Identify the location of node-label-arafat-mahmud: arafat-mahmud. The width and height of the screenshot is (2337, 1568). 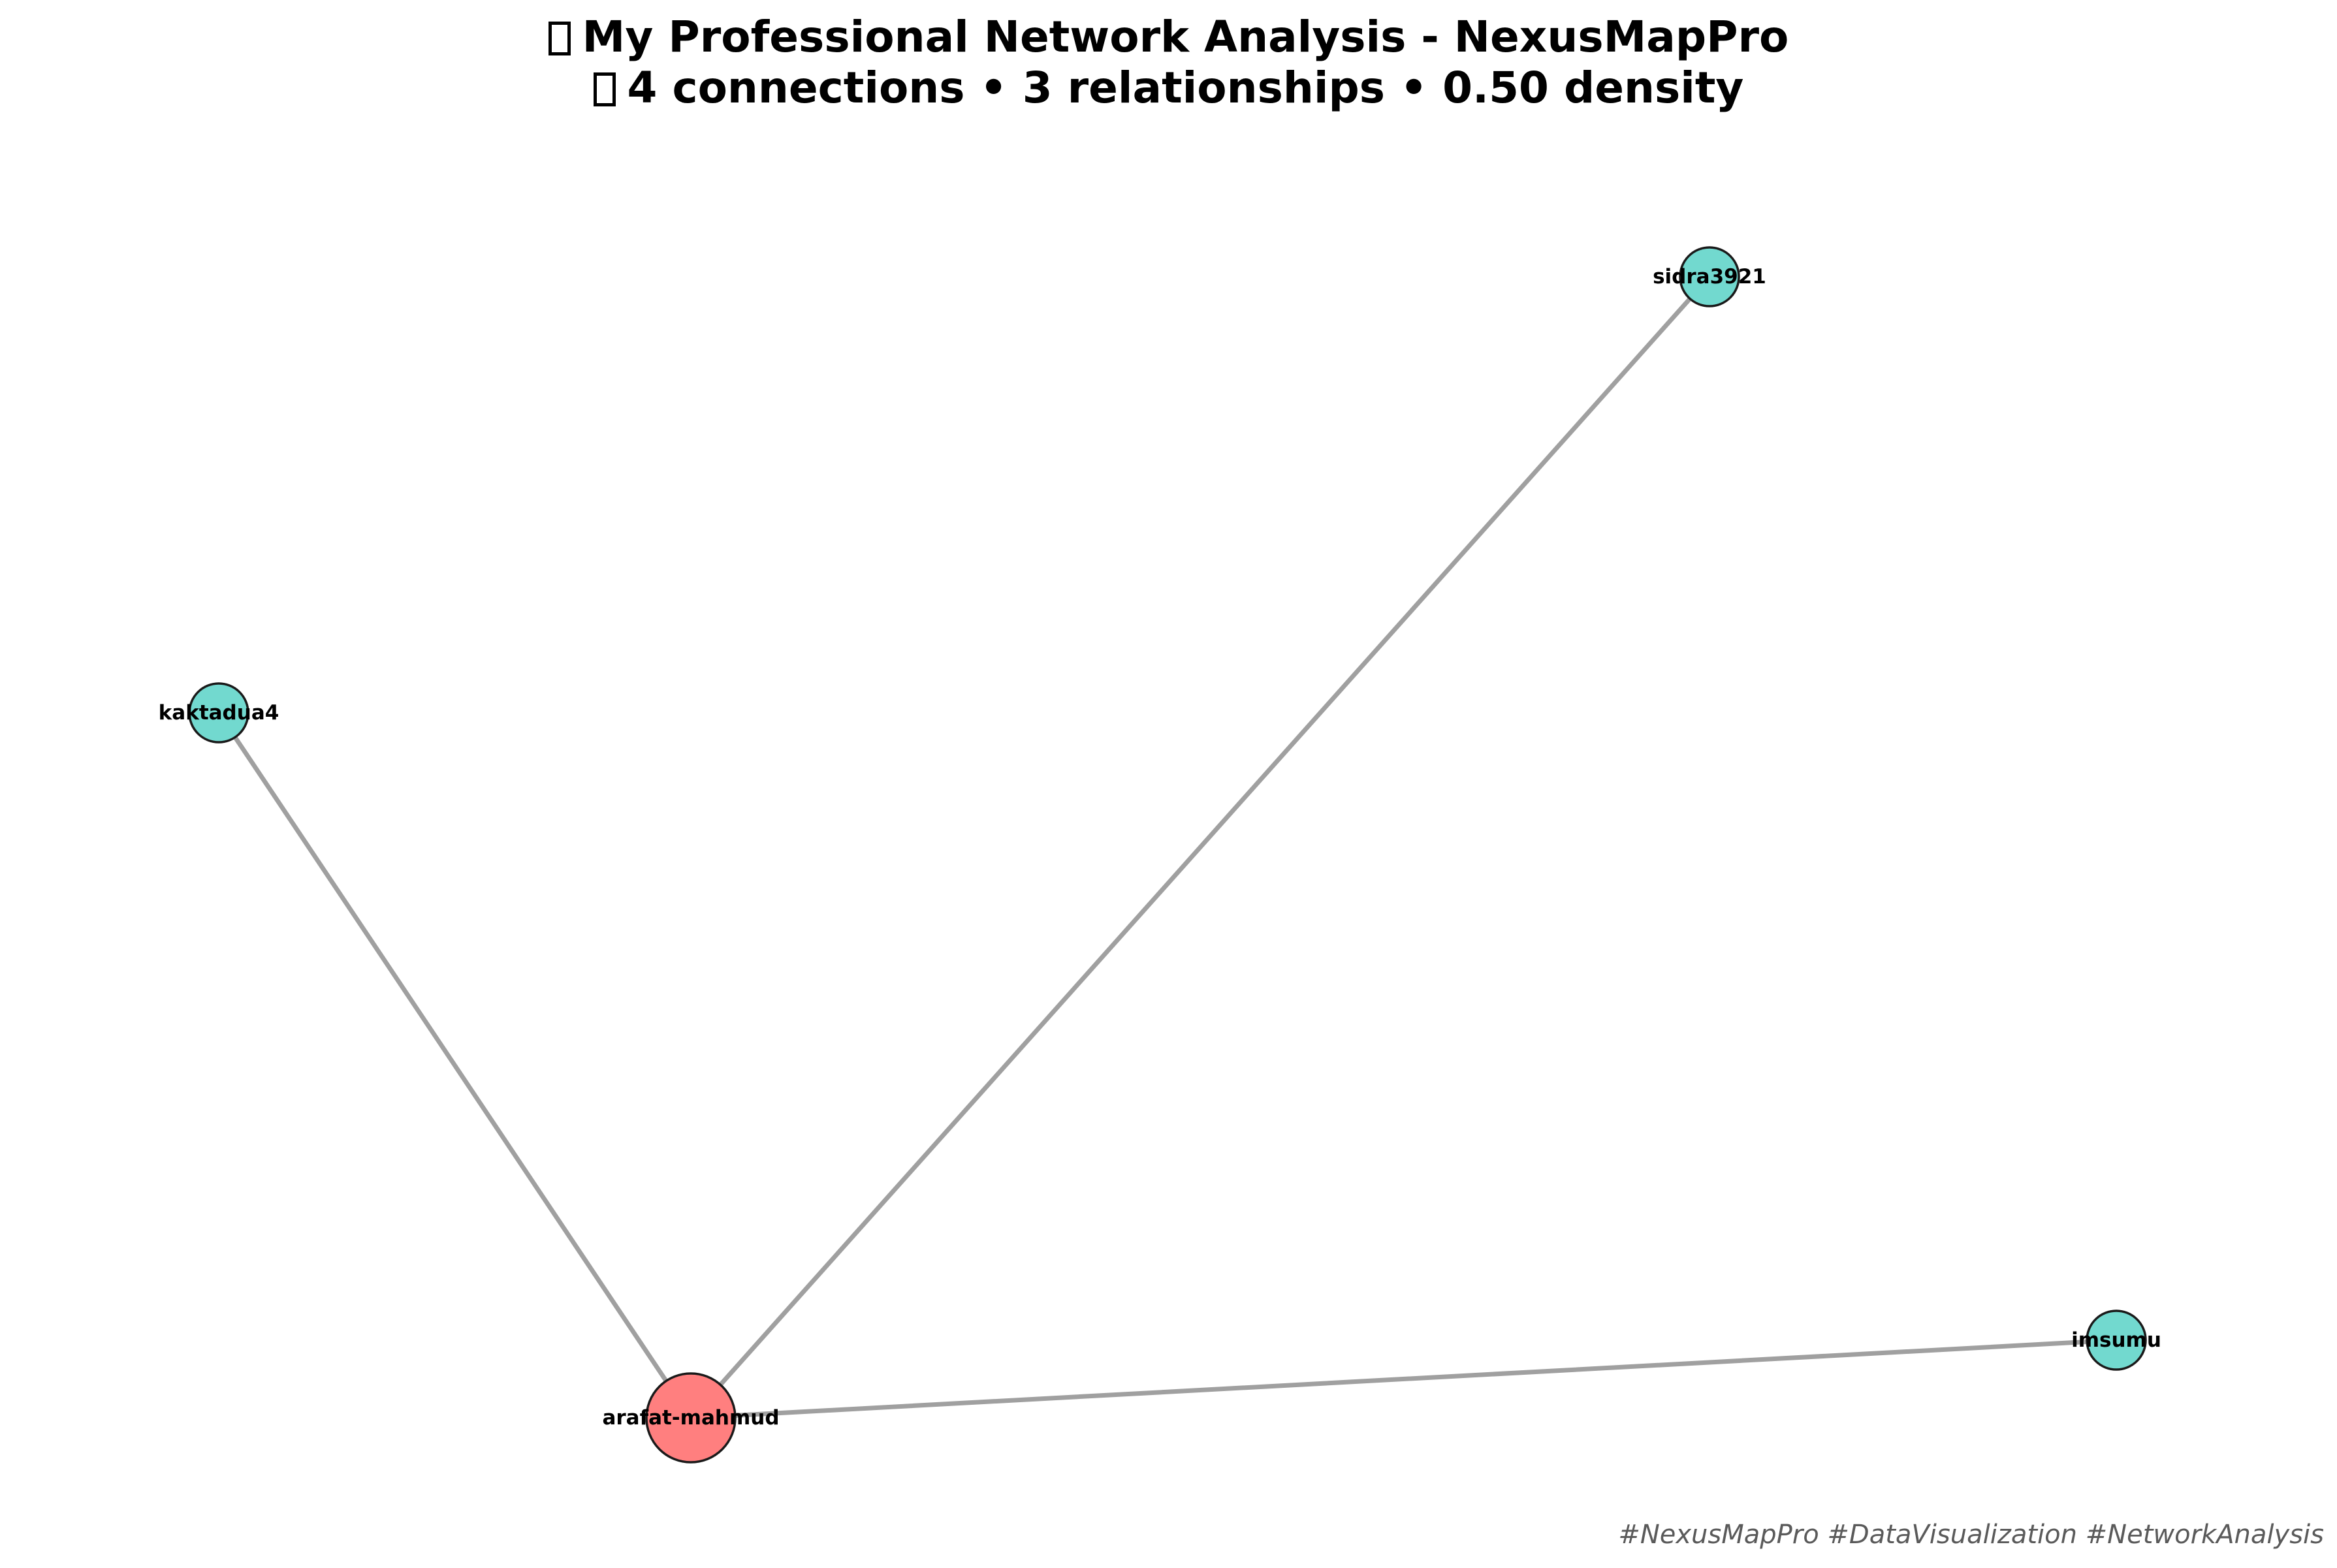
(690, 1418).